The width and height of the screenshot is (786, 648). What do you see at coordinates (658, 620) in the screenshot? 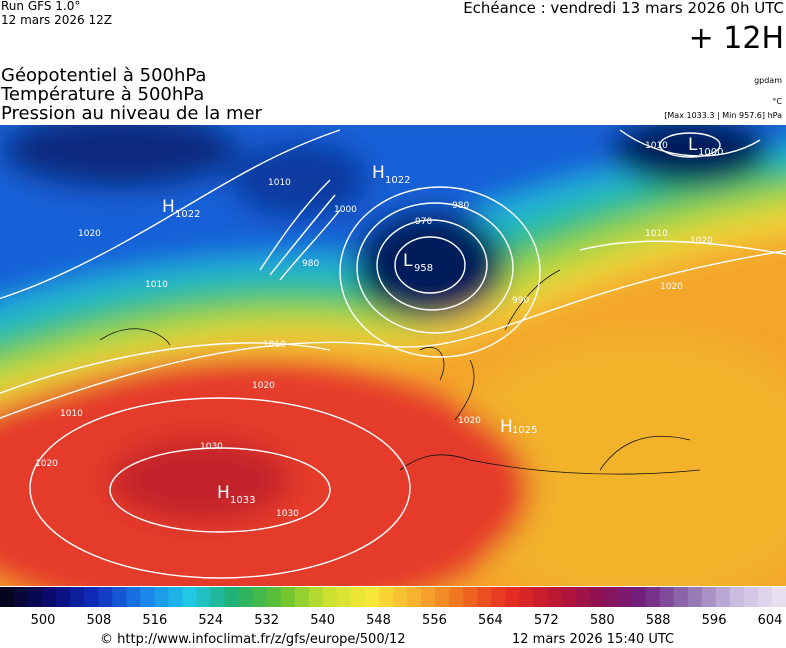
I see `colorbar-tick-label: 588` at bounding box center [658, 620].